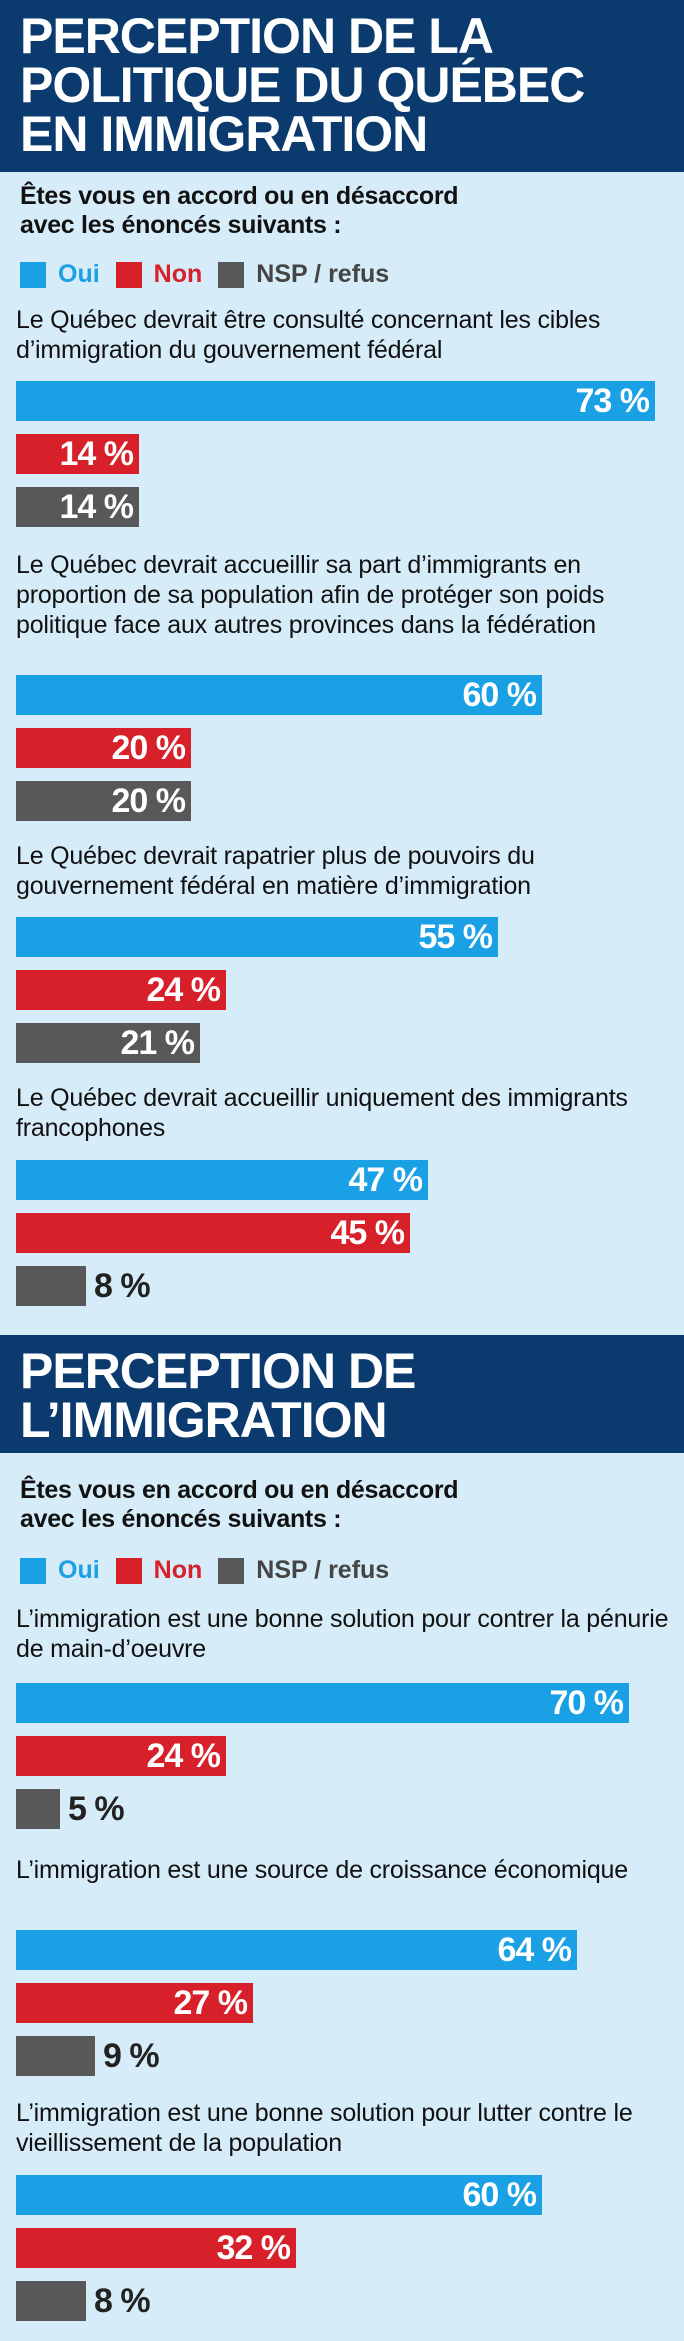  I want to click on bar-nsp-refus: 14 %, so click(77, 507).